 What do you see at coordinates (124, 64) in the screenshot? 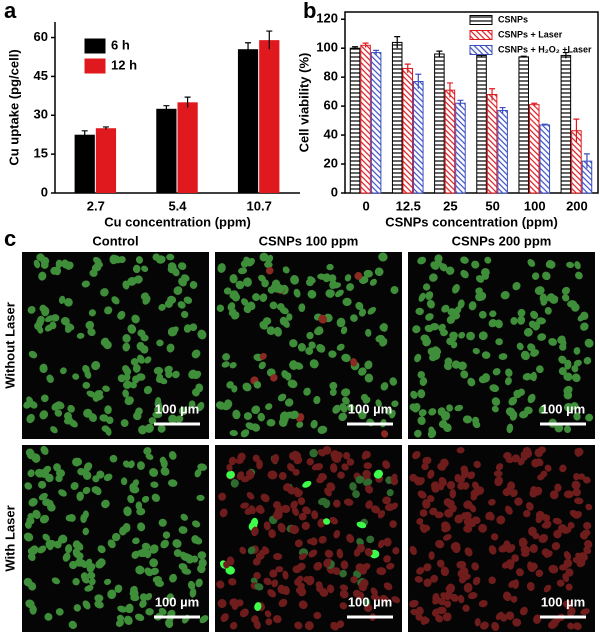
I see `legend-label: 12 h` at bounding box center [124, 64].